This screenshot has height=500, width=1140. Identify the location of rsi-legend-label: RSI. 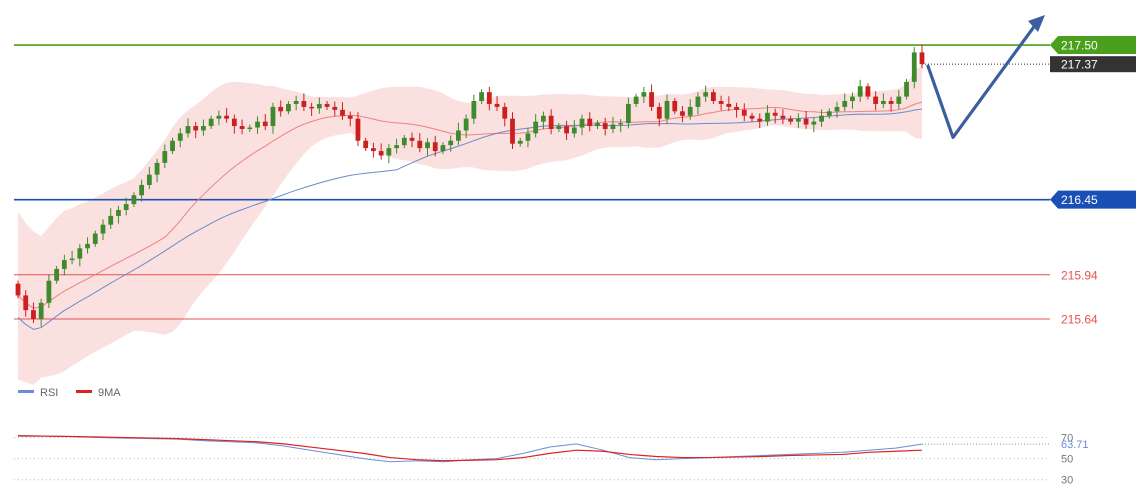
(49, 393).